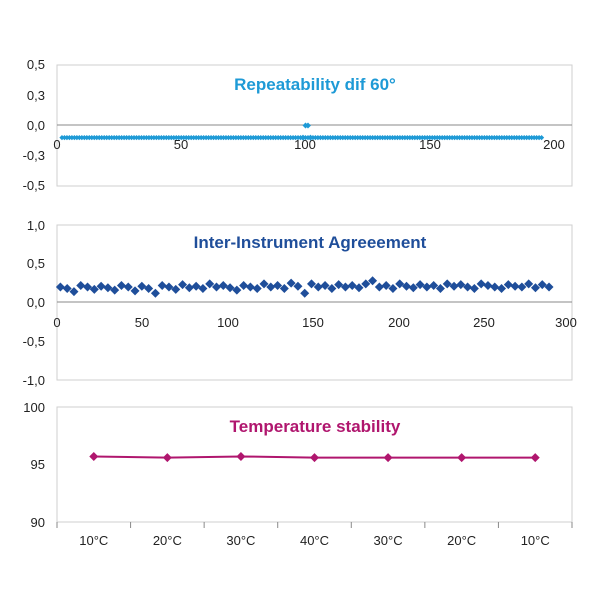 This screenshot has height=590, width=590. I want to click on chart3-category-labels: 10°C 20°C 30°C 40°C 30°C 20°C 10°C, so click(314, 535).